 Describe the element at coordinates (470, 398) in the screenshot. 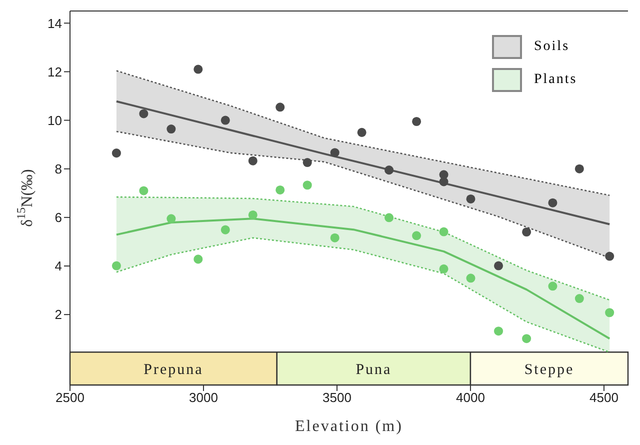

I see `x-tick-label: 4000` at that location.